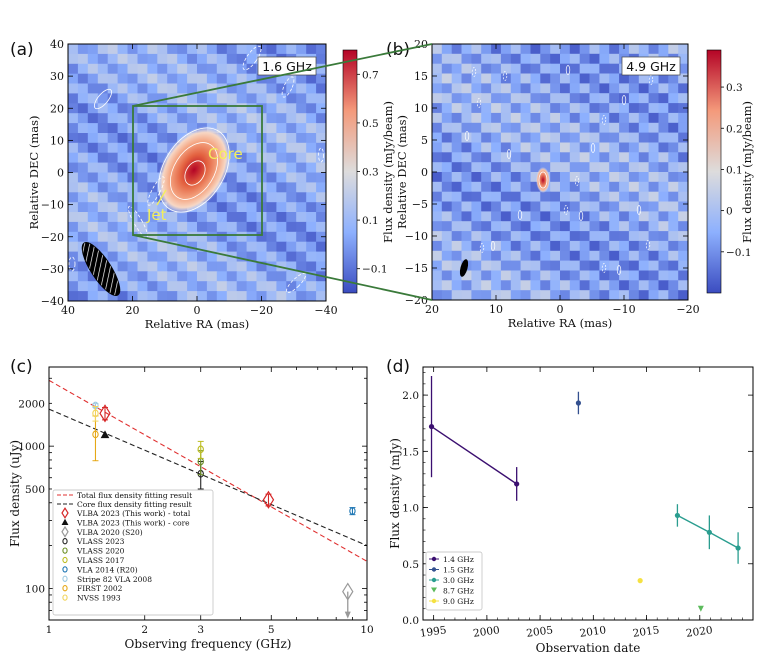 The height and width of the screenshot is (660, 774). Describe the element at coordinates (134, 504) in the screenshot. I see `legend-c-entry: Core flux density fitting result` at that location.